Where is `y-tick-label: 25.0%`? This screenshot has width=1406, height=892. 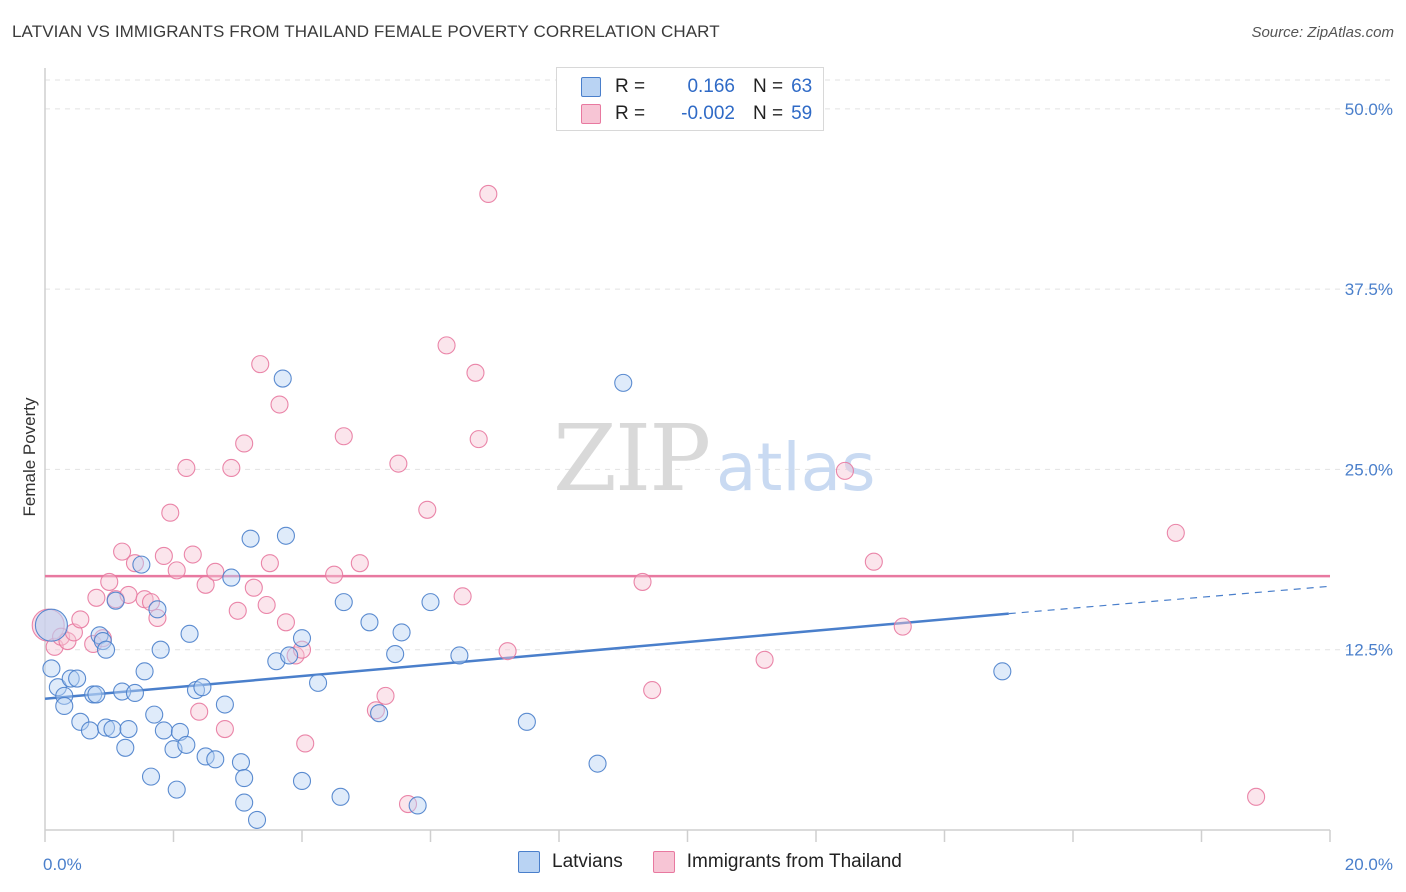
y-tick-label: 25.0% is located at coordinates (1369, 469).